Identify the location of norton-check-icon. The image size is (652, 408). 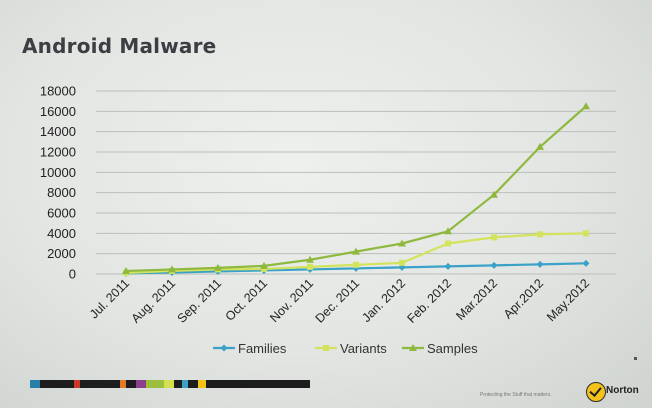
(596, 392).